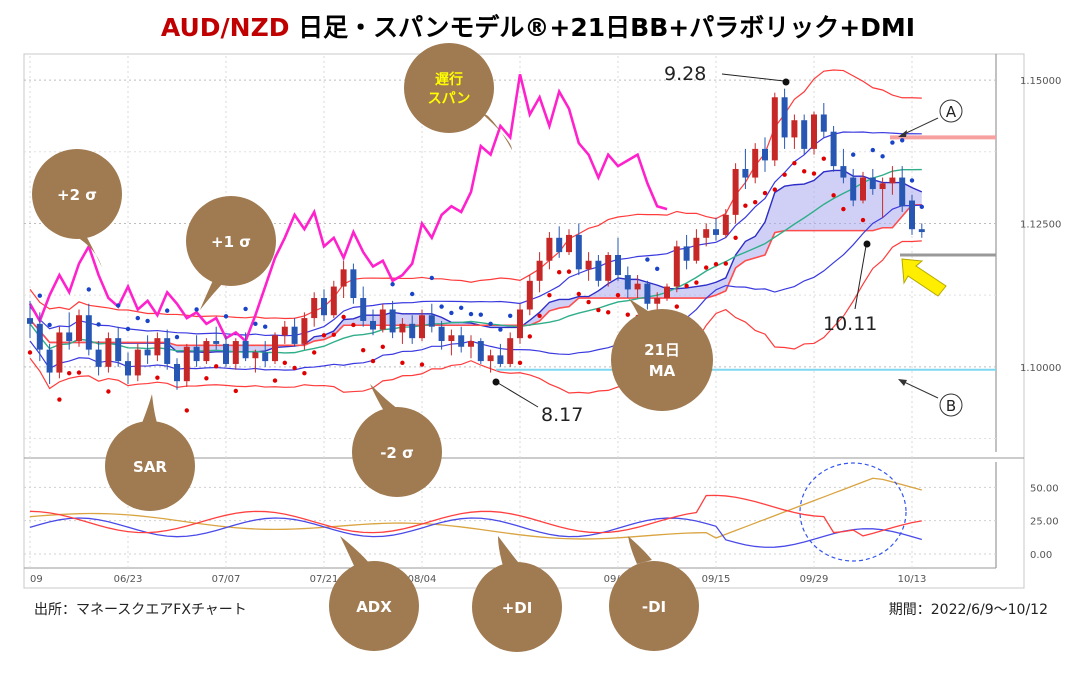 The height and width of the screenshot is (674, 1076). I want to click on bubble-sar-label: SAR, so click(150, 467).